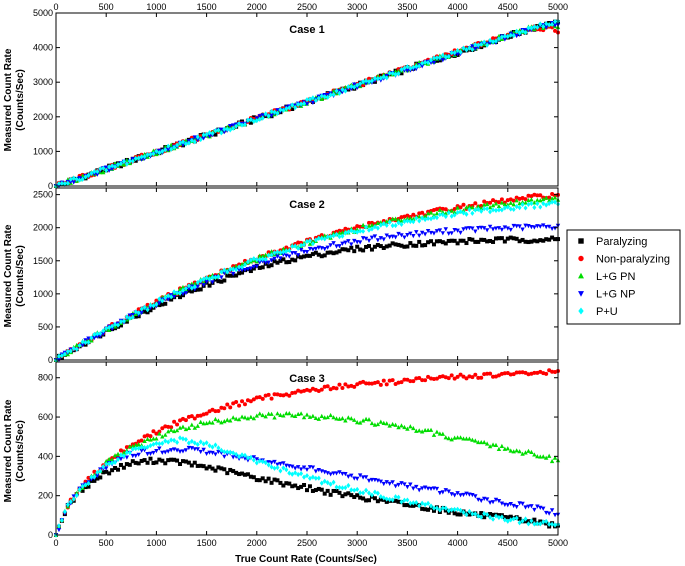 This screenshot has width=685, height=566. Describe the element at coordinates (357, 7) in the screenshot. I see `x-tick-label-top: 3000` at that location.